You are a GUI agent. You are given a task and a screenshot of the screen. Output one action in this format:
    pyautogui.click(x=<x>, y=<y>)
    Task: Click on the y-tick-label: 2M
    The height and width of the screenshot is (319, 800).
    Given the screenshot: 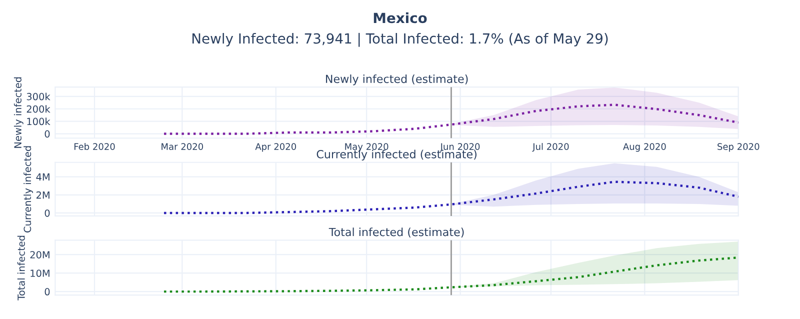 What is the action you would take?
    pyautogui.click(x=43, y=195)
    